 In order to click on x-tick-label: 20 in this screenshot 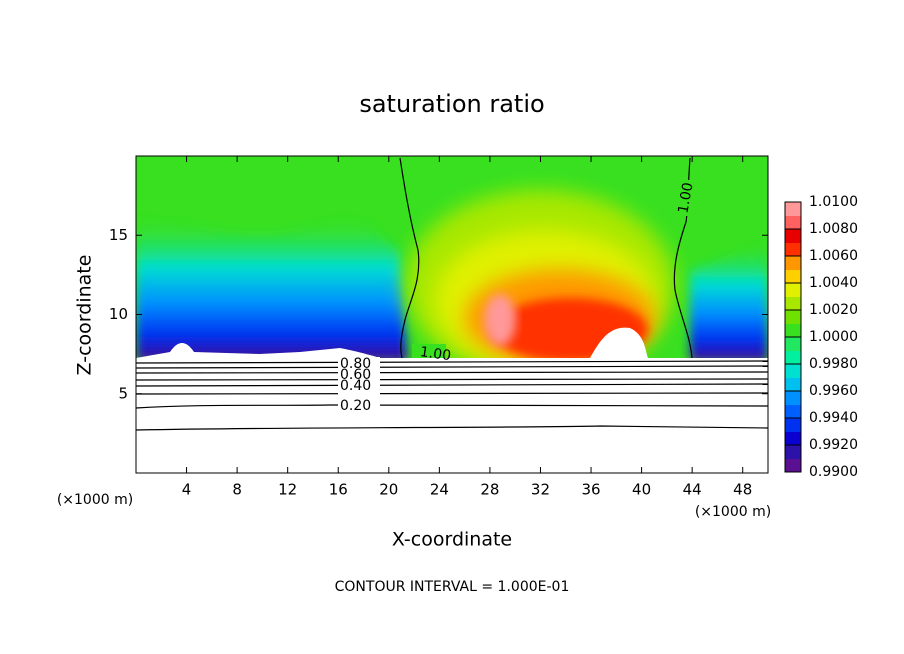, I will do `click(388, 490)`.